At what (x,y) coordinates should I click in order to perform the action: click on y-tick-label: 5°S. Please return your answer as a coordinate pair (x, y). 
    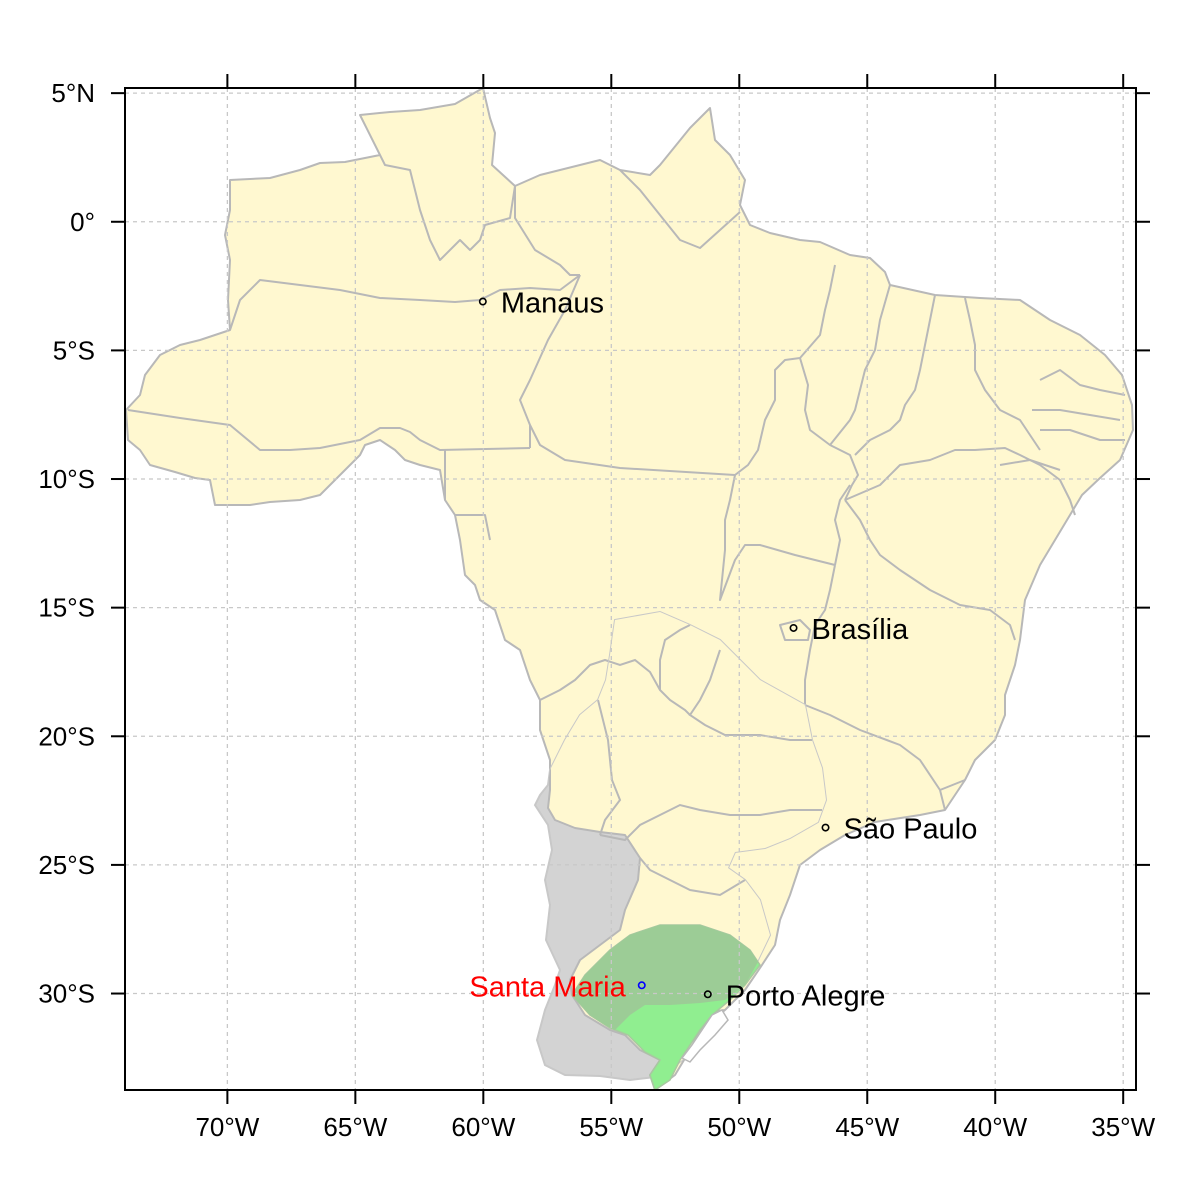
    Looking at the image, I should click on (74, 350).